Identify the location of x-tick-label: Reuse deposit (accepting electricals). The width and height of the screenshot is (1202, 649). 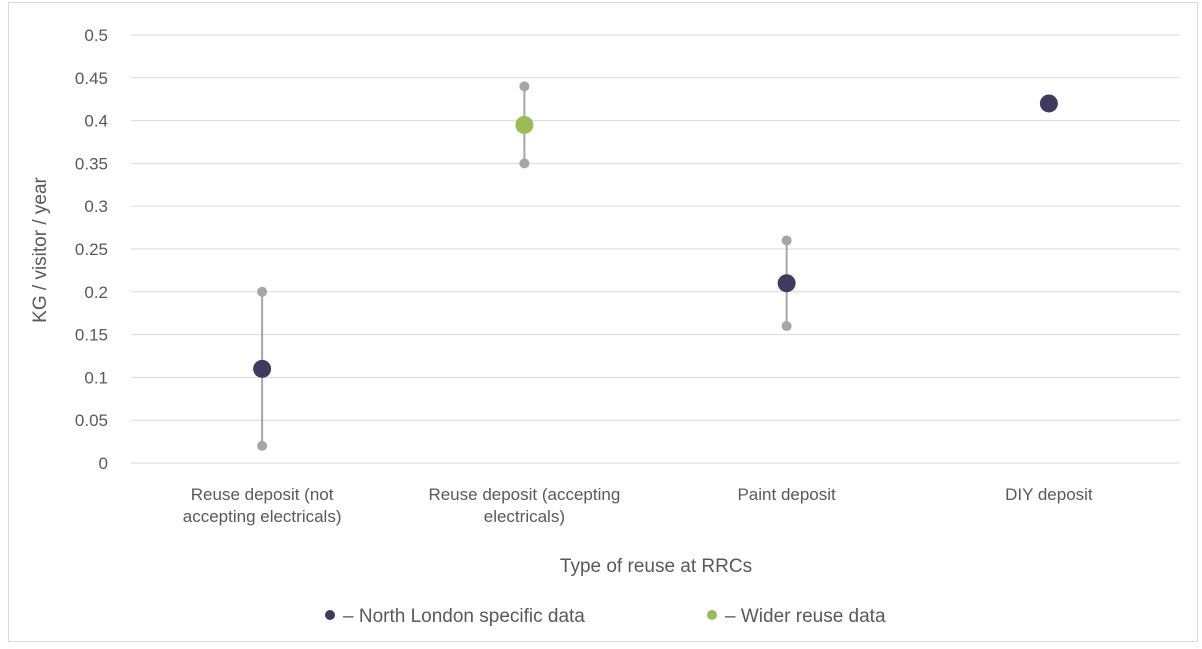
(524, 505).